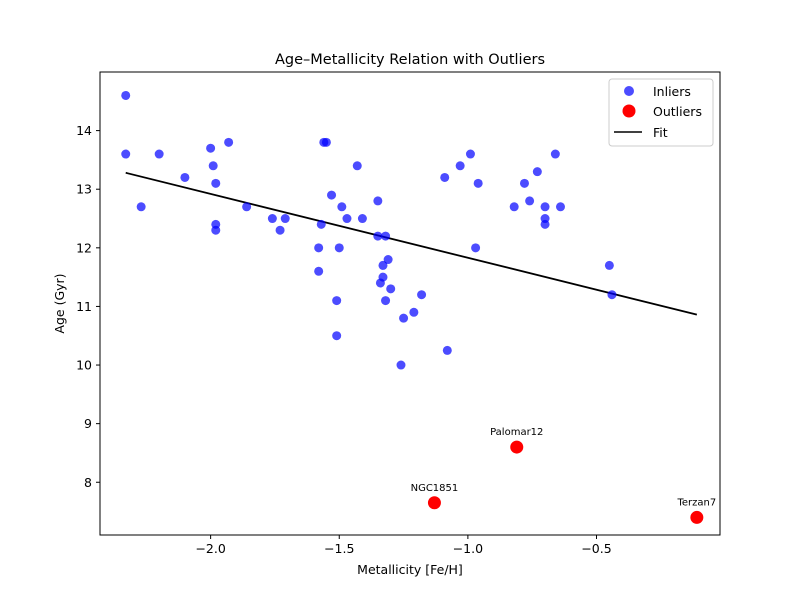  What do you see at coordinates (339, 548) in the screenshot?
I see `x-tick-label: −1.5` at bounding box center [339, 548].